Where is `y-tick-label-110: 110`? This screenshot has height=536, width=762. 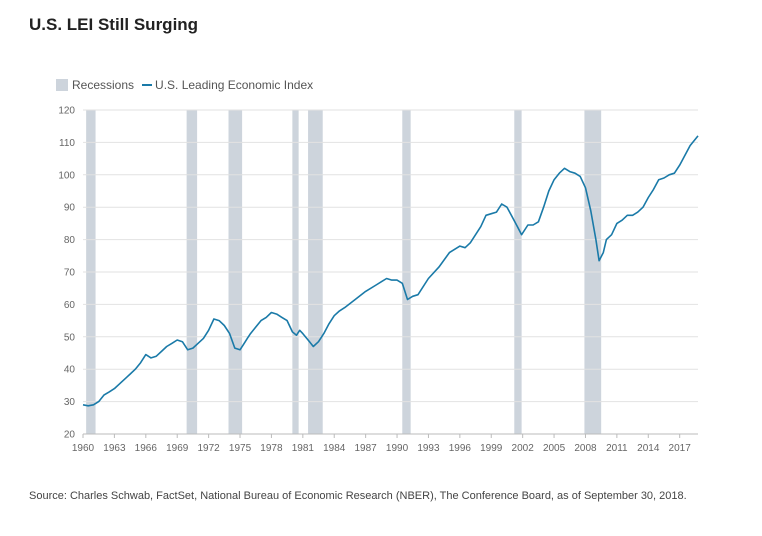
y-tick-label-110: 110 is located at coordinates (67, 143).